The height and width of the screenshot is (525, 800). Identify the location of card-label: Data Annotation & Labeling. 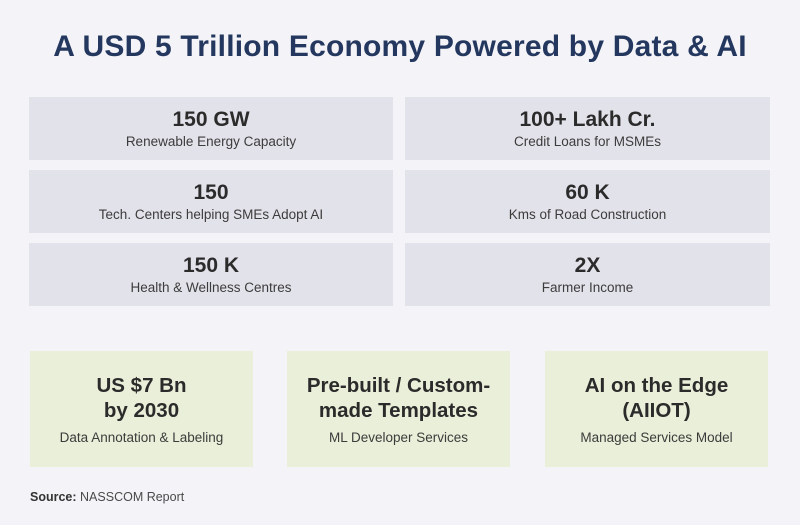
(141, 437).